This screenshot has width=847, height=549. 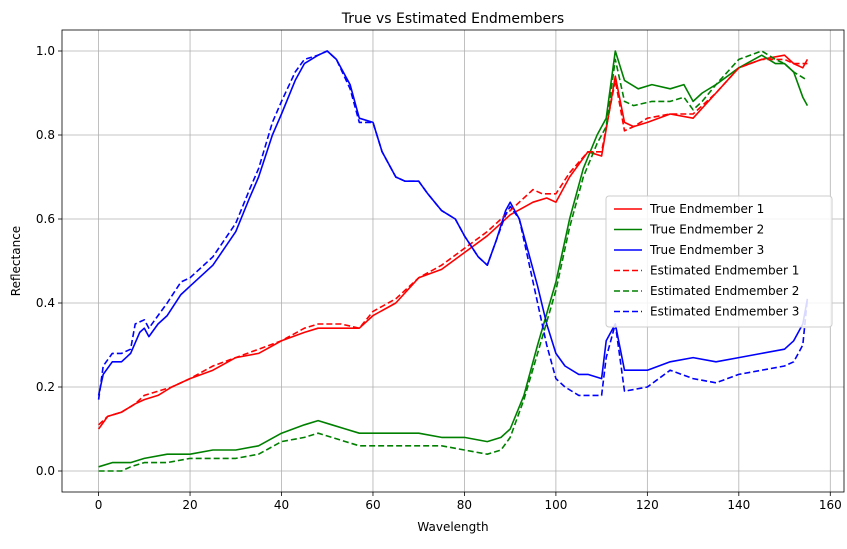 What do you see at coordinates (281, 505) in the screenshot?
I see `x-tick-label: 40` at bounding box center [281, 505].